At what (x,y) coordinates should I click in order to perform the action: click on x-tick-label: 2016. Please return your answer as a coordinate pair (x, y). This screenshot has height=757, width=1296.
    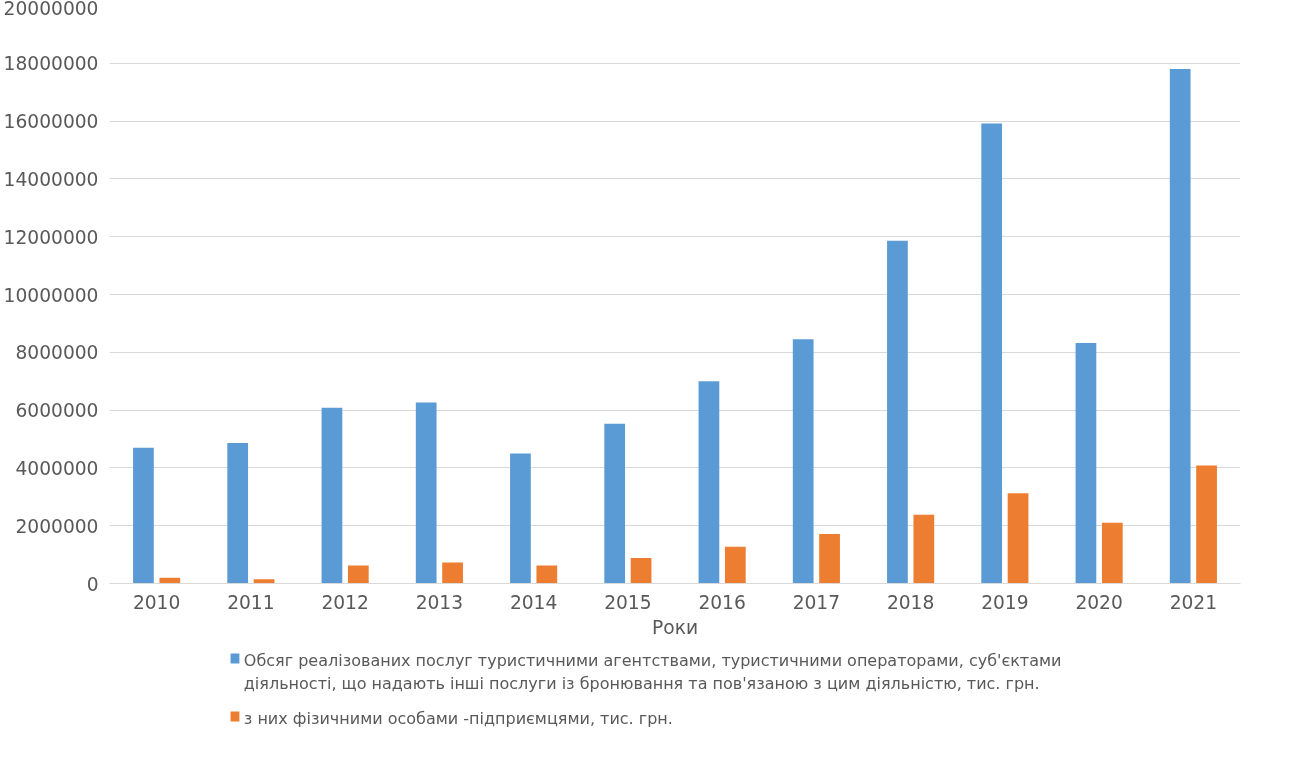
    Looking at the image, I should click on (722, 602).